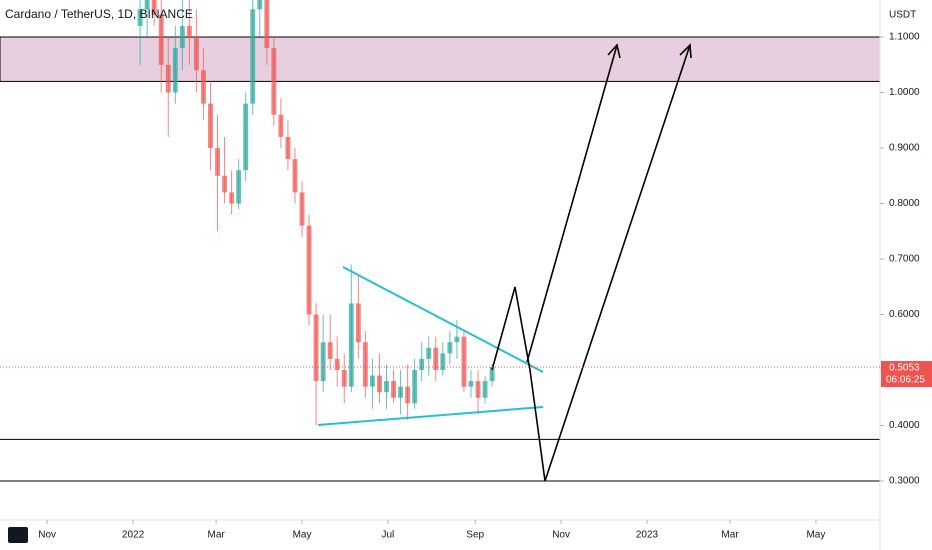  What do you see at coordinates (99, 14) in the screenshot?
I see `chart-title: Cardano / TetherUS, 1D, BINANCE` at bounding box center [99, 14].